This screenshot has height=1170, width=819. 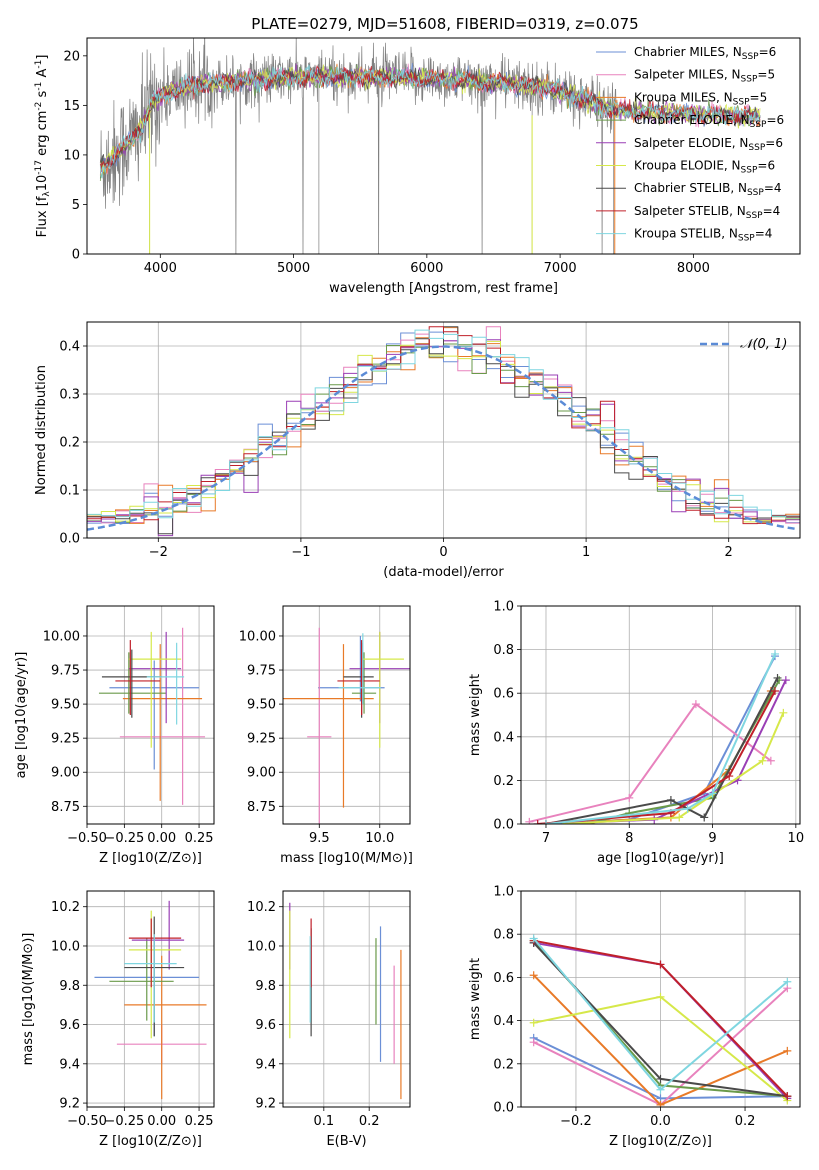 I want to click on x-tick-label: 8, so click(x=629, y=838).